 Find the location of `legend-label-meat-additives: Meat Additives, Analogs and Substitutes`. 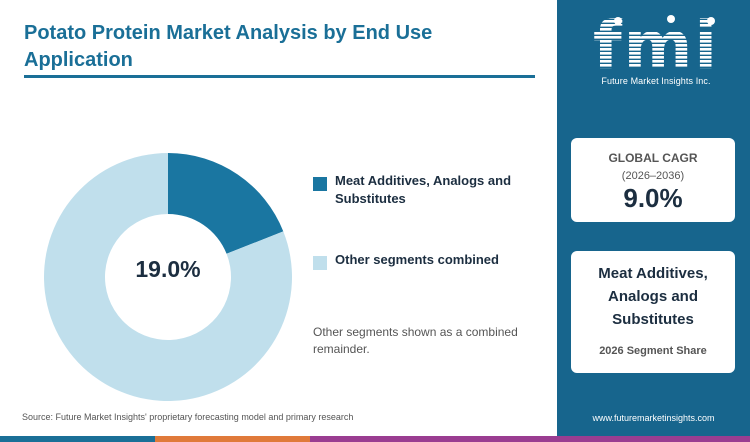

legend-label-meat-additives: Meat Additives, Analogs and Substitutes is located at coordinates (423, 189).